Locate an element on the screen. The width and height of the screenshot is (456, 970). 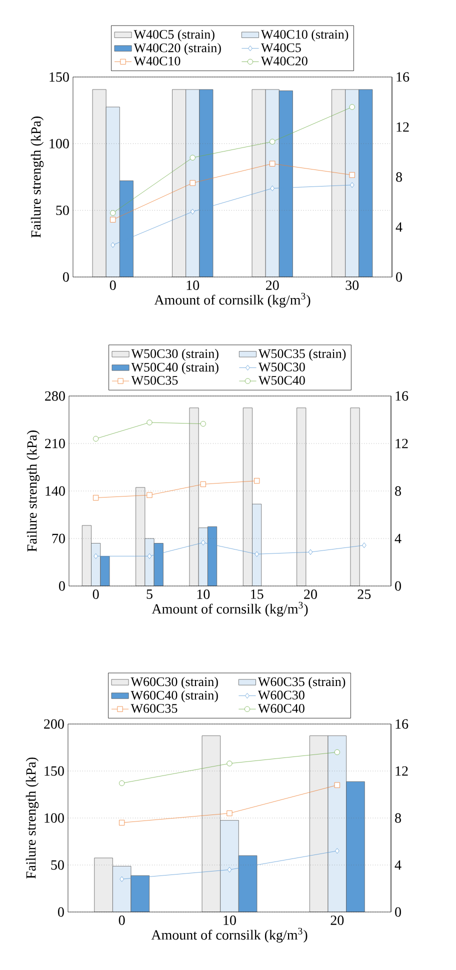
x-tick-label: 30 is located at coordinates (352, 285).